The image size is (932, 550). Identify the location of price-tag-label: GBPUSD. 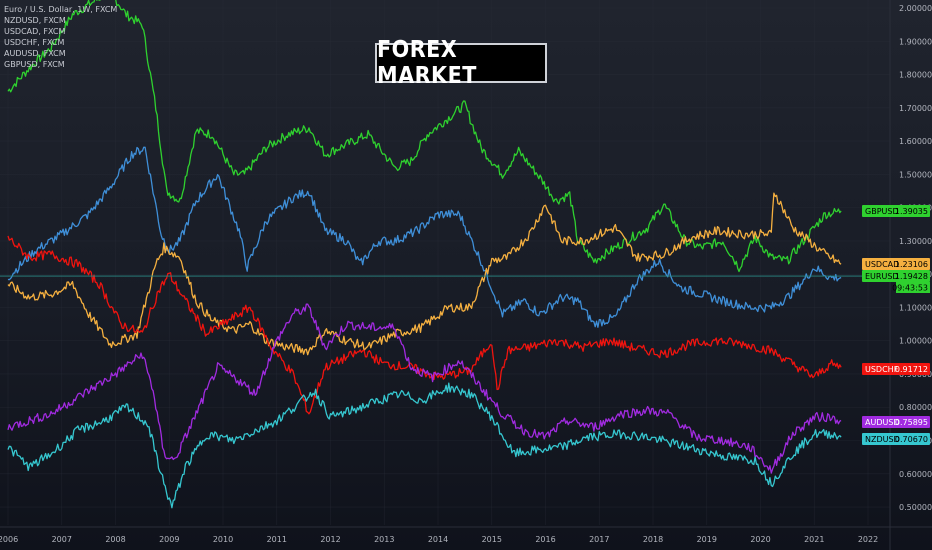
(882, 211).